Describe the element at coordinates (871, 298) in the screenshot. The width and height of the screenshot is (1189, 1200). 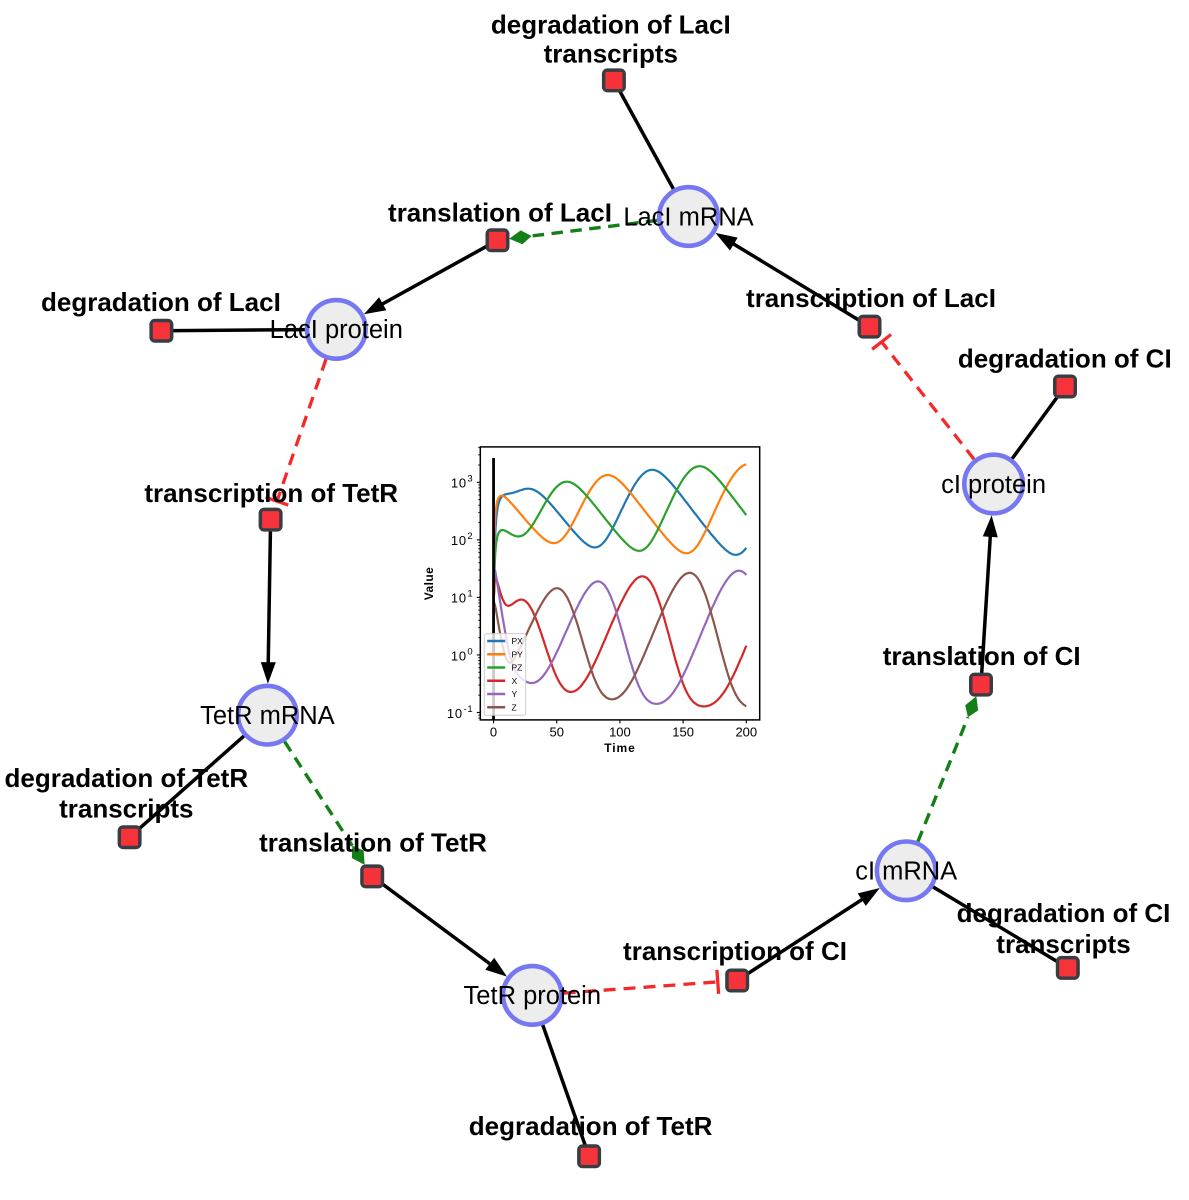
I see `svg-text: transcription of LacI` at that location.